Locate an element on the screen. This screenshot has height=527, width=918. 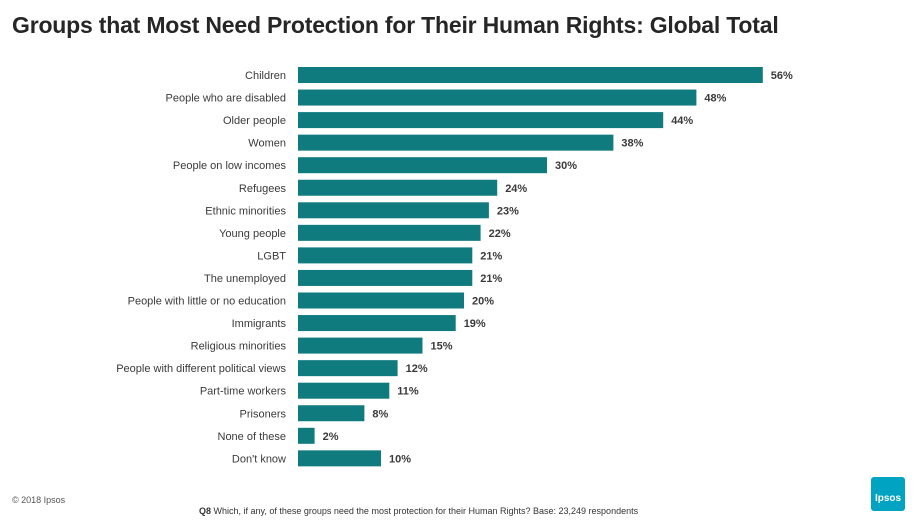
value-label: 2% is located at coordinates (331, 437).